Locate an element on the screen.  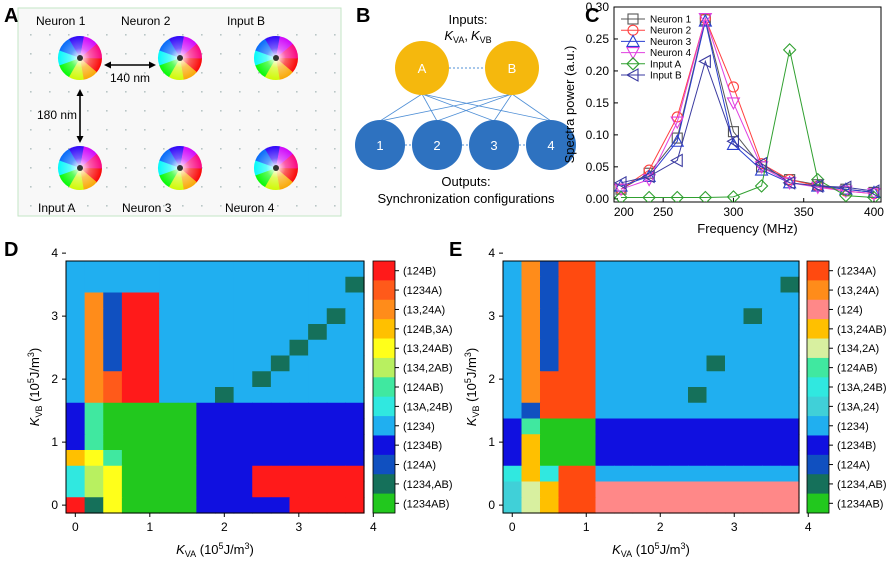
x-axis-label: KVA (105J/m3) is located at coordinates (215, 550).